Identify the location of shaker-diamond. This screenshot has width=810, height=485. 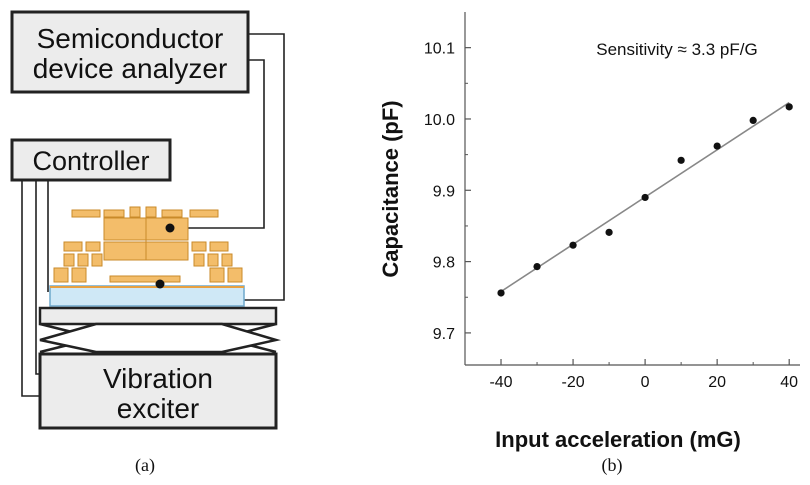
(160, 338).